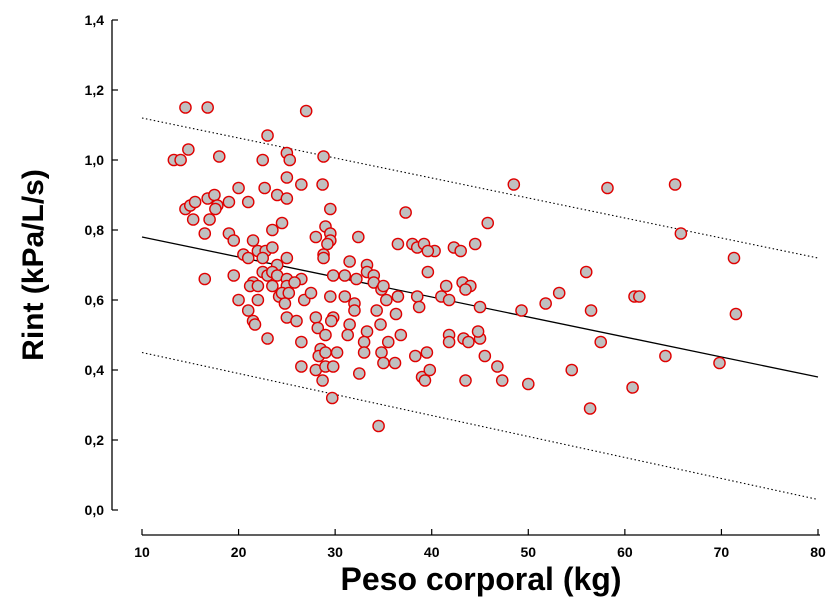 This screenshot has height=605, width=830. What do you see at coordinates (95, 370) in the screenshot?
I see `y-tick-label: 0,4` at bounding box center [95, 370].